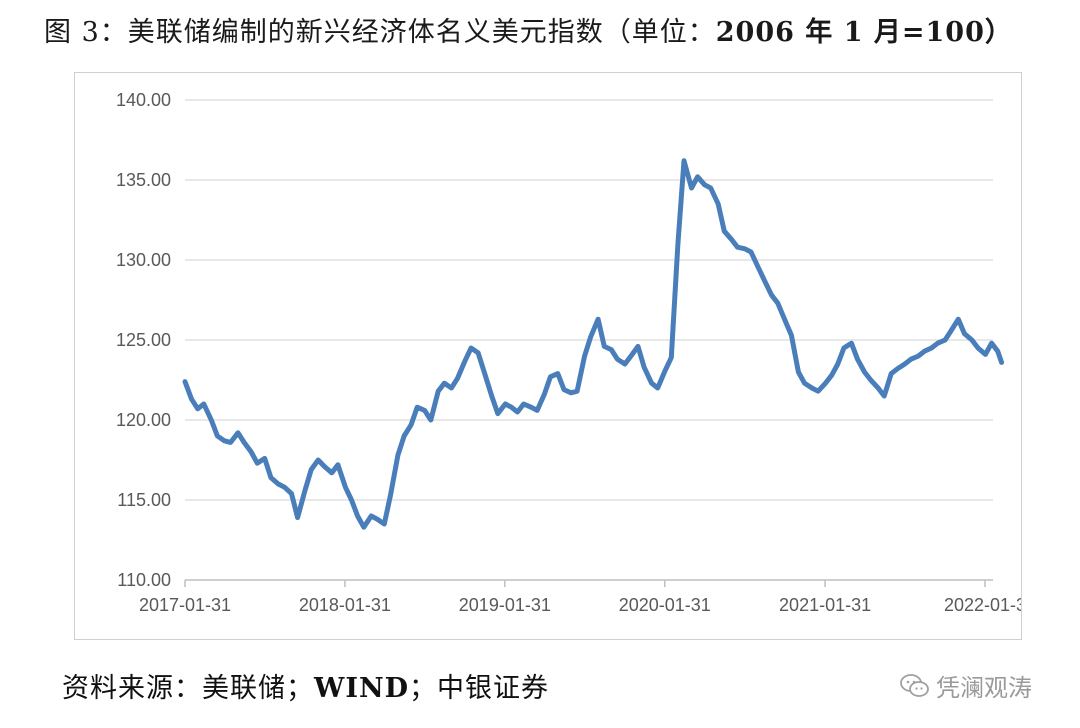 The width and height of the screenshot is (1080, 728). Describe the element at coordinates (982, 605) in the screenshot. I see `x-tick-label: 2022-01-3` at that location.